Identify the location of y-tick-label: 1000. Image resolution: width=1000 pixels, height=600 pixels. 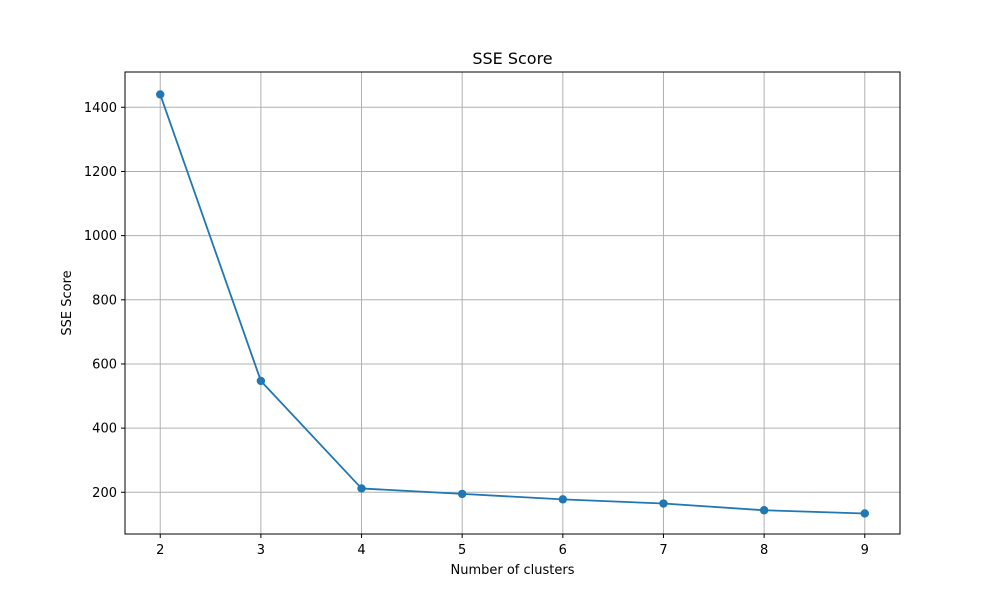
(100, 236).